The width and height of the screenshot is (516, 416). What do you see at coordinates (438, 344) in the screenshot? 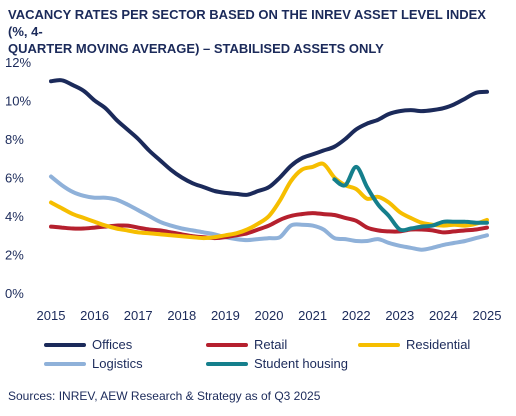
I see `legend-label-residential: Residential` at bounding box center [438, 344].